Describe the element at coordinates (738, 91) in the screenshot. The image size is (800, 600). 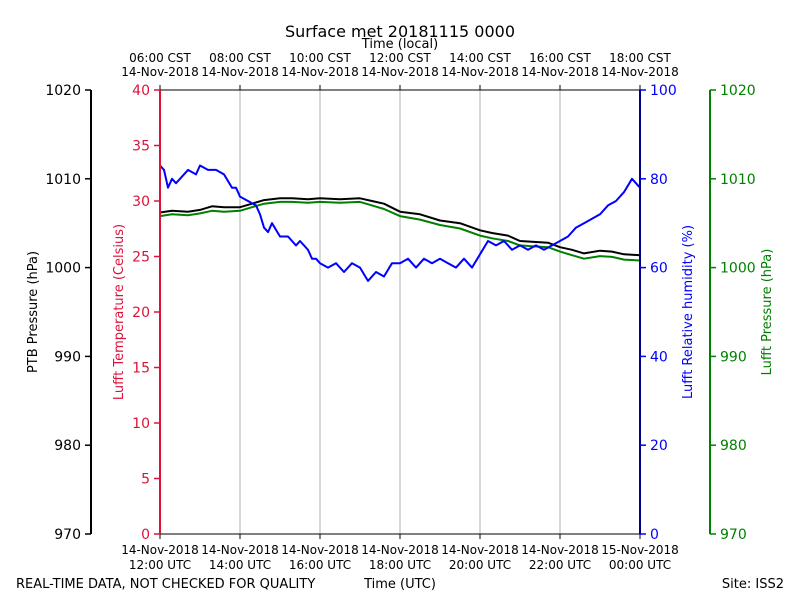
I see `lufft-pressure-tick-label: 1020` at that location.